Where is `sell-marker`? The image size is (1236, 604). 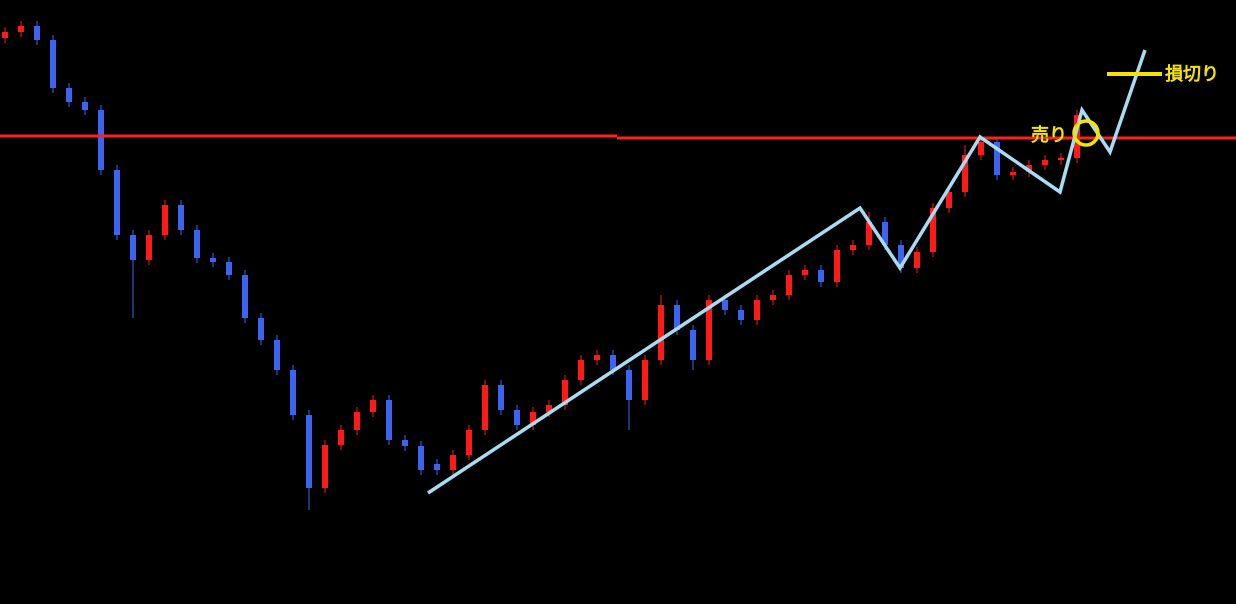 sell-marker is located at coordinates (1086, 133).